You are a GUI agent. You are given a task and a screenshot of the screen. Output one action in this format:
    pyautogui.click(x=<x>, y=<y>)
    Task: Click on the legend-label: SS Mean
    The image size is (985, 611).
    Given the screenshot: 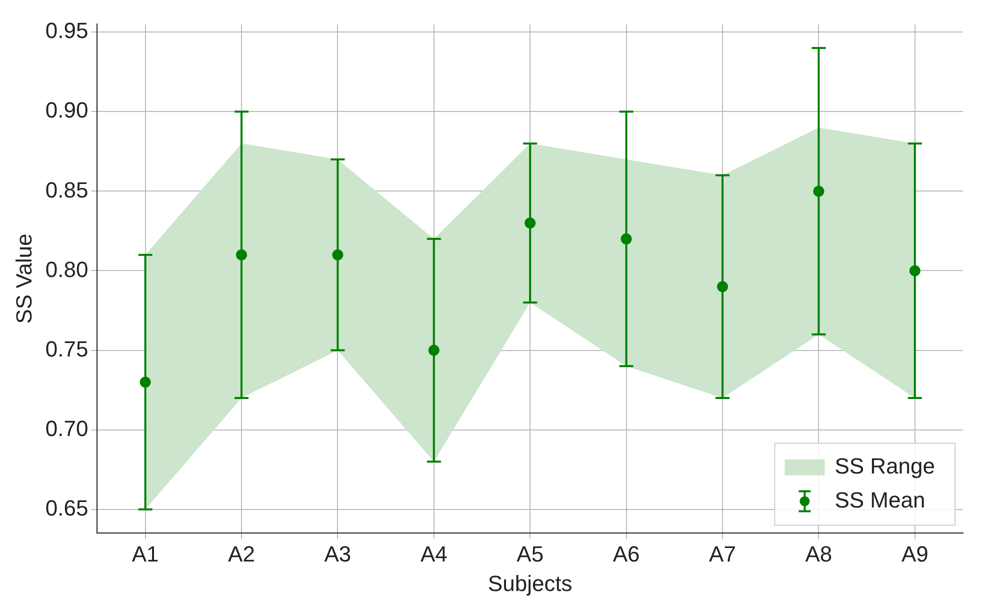 What is the action you would take?
    pyautogui.click(x=880, y=499)
    